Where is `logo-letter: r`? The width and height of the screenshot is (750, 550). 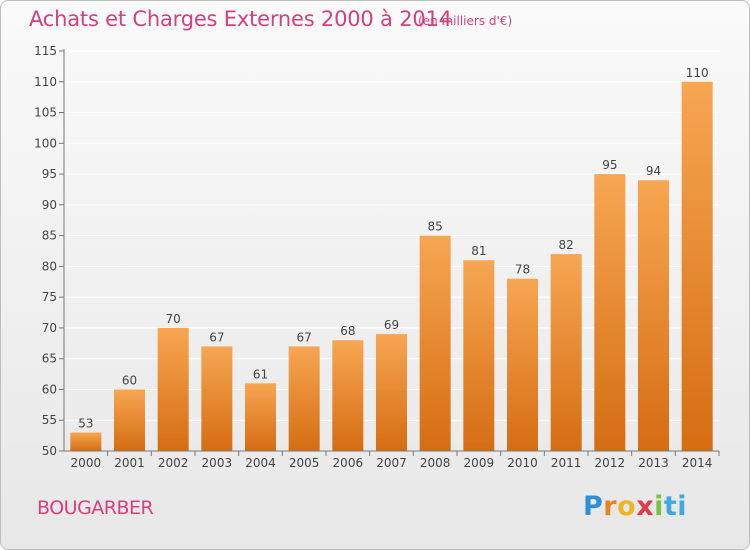 logo-letter: r is located at coordinates (610, 506).